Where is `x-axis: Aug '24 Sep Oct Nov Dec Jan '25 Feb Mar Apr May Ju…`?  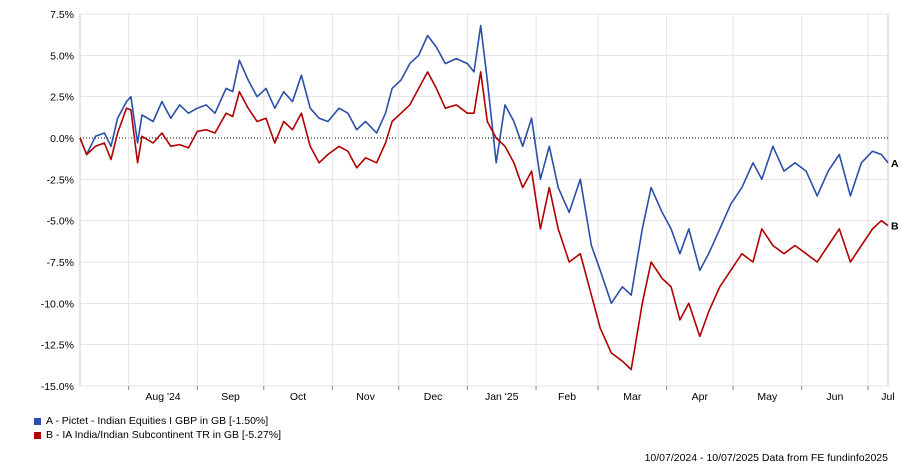
x-axis: Aug '24 Sep Oct Nov Dec Jan '25 Feb Mar Apr May Ju… is located at coordinates (511, 394).